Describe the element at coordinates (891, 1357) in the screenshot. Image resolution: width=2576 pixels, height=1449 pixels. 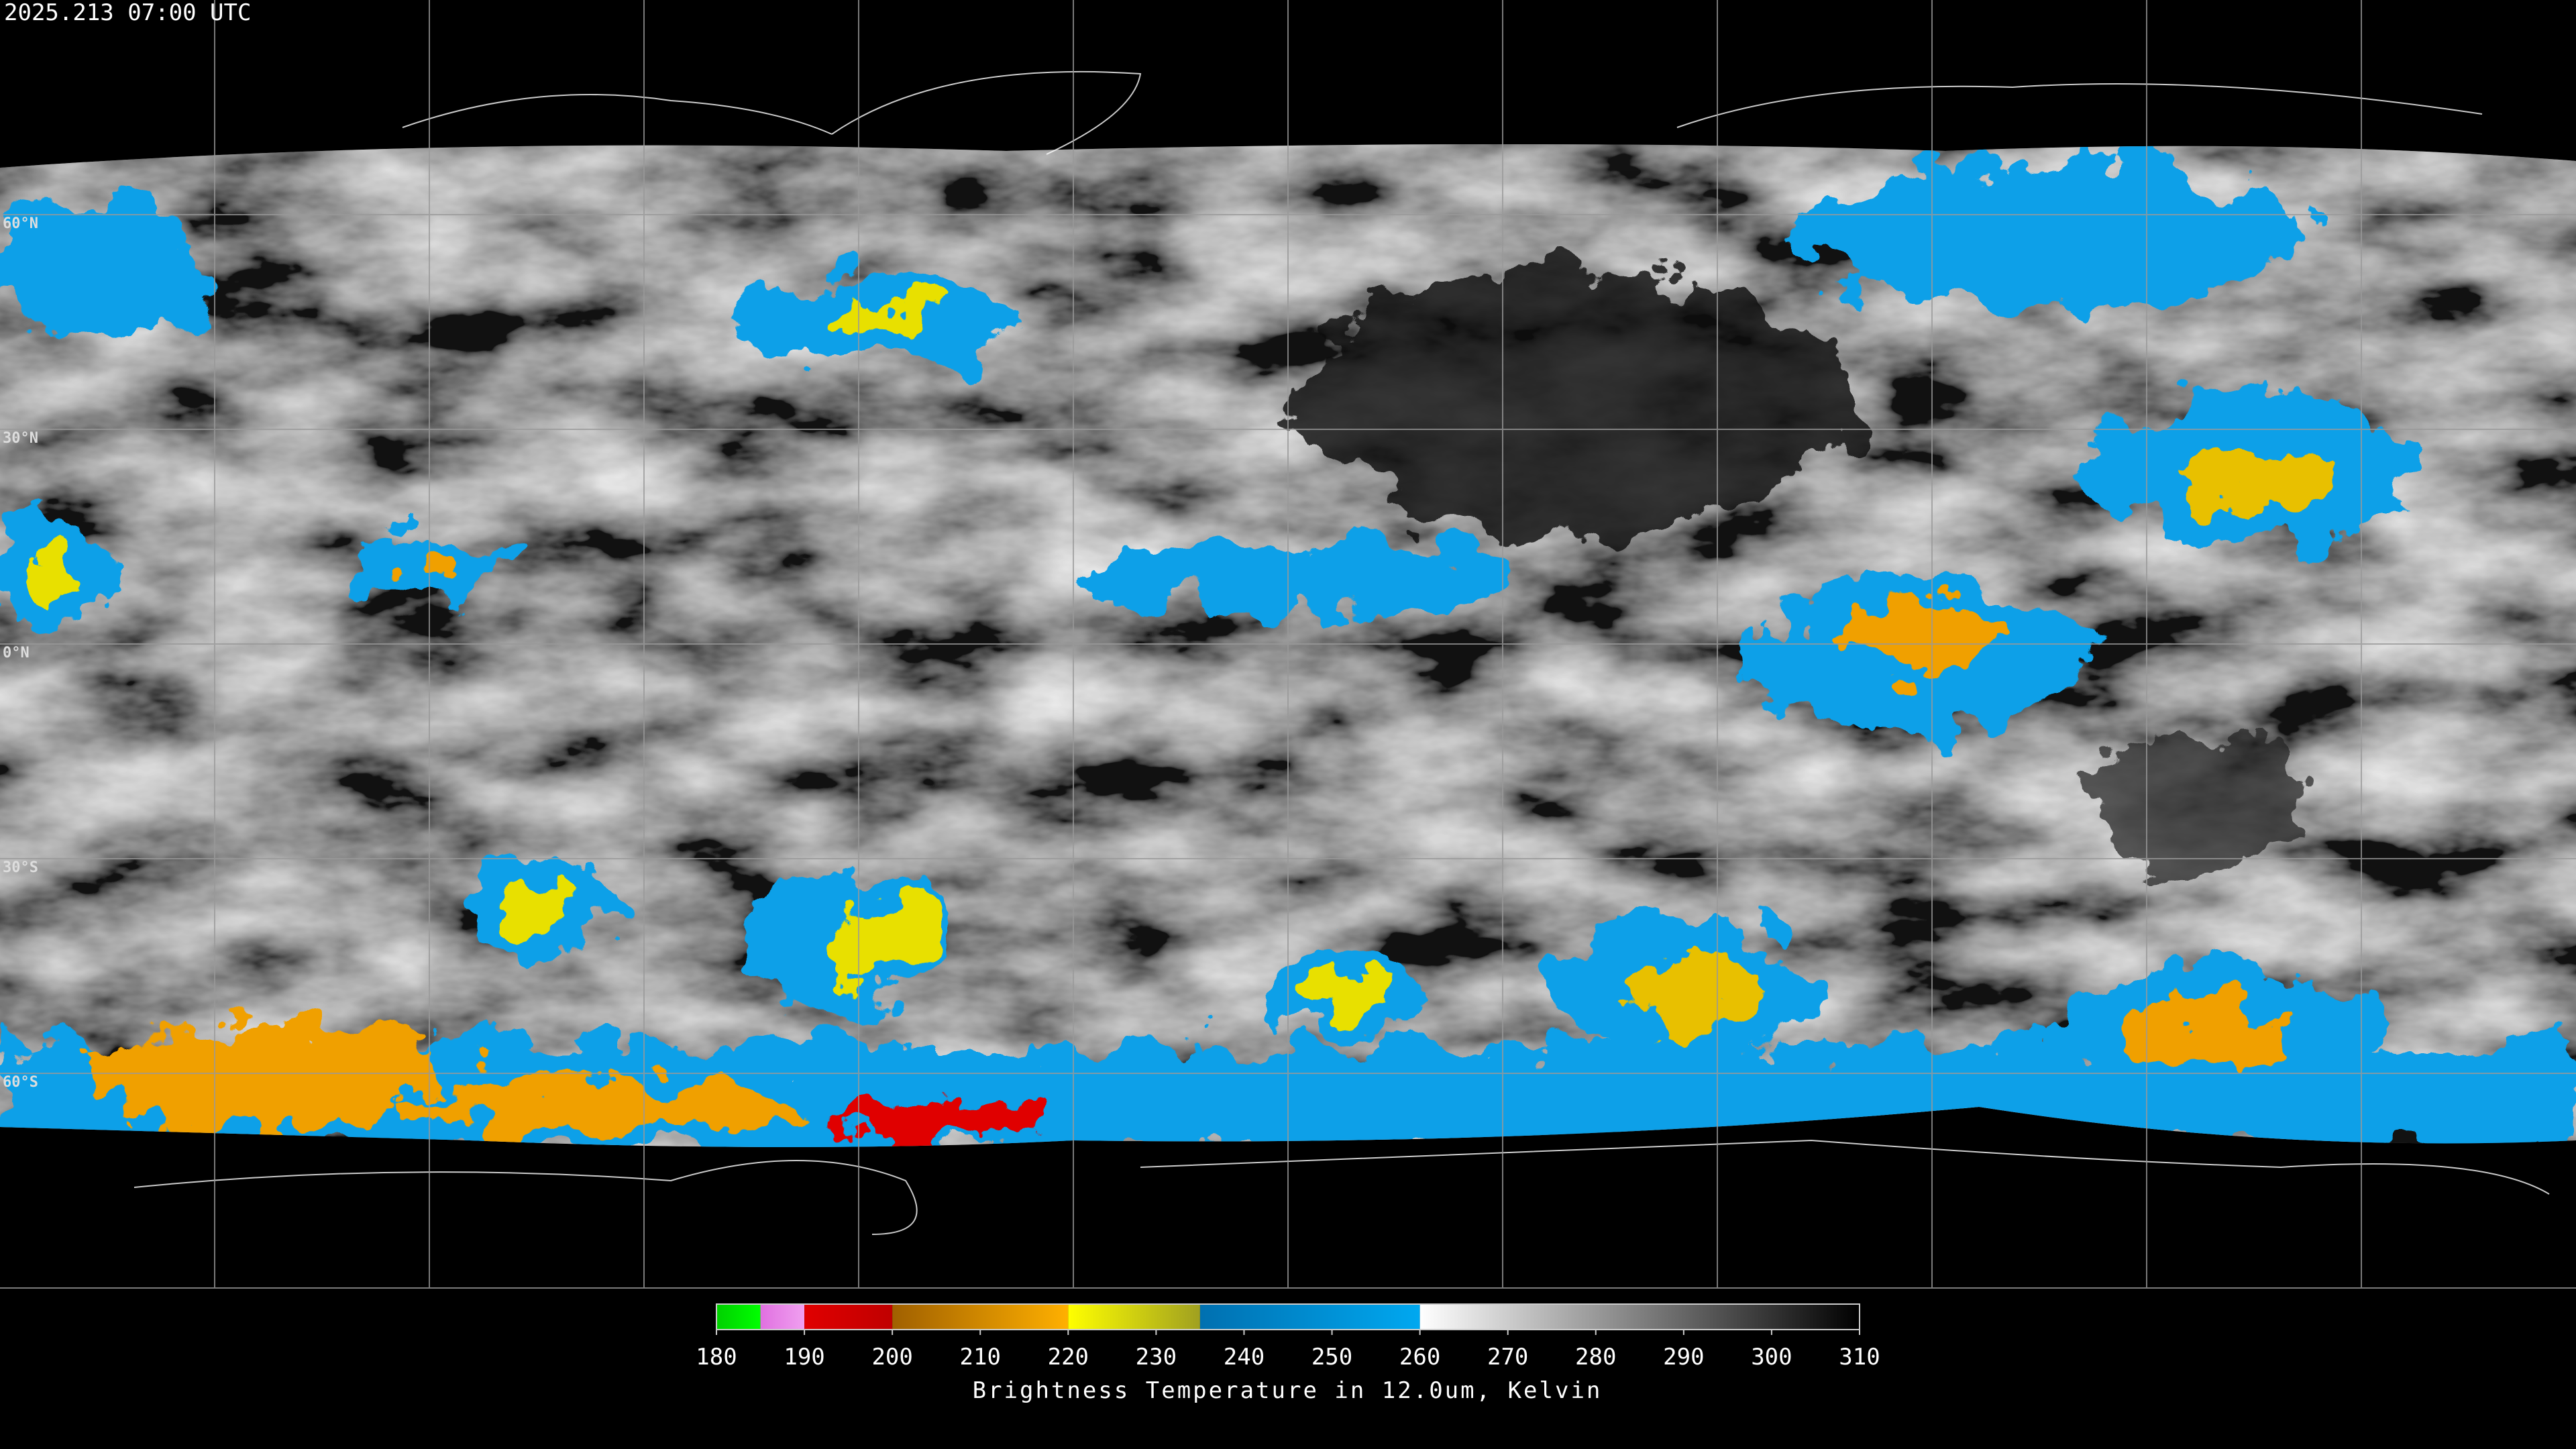
I see `colorbar-tick-label: 200` at that location.